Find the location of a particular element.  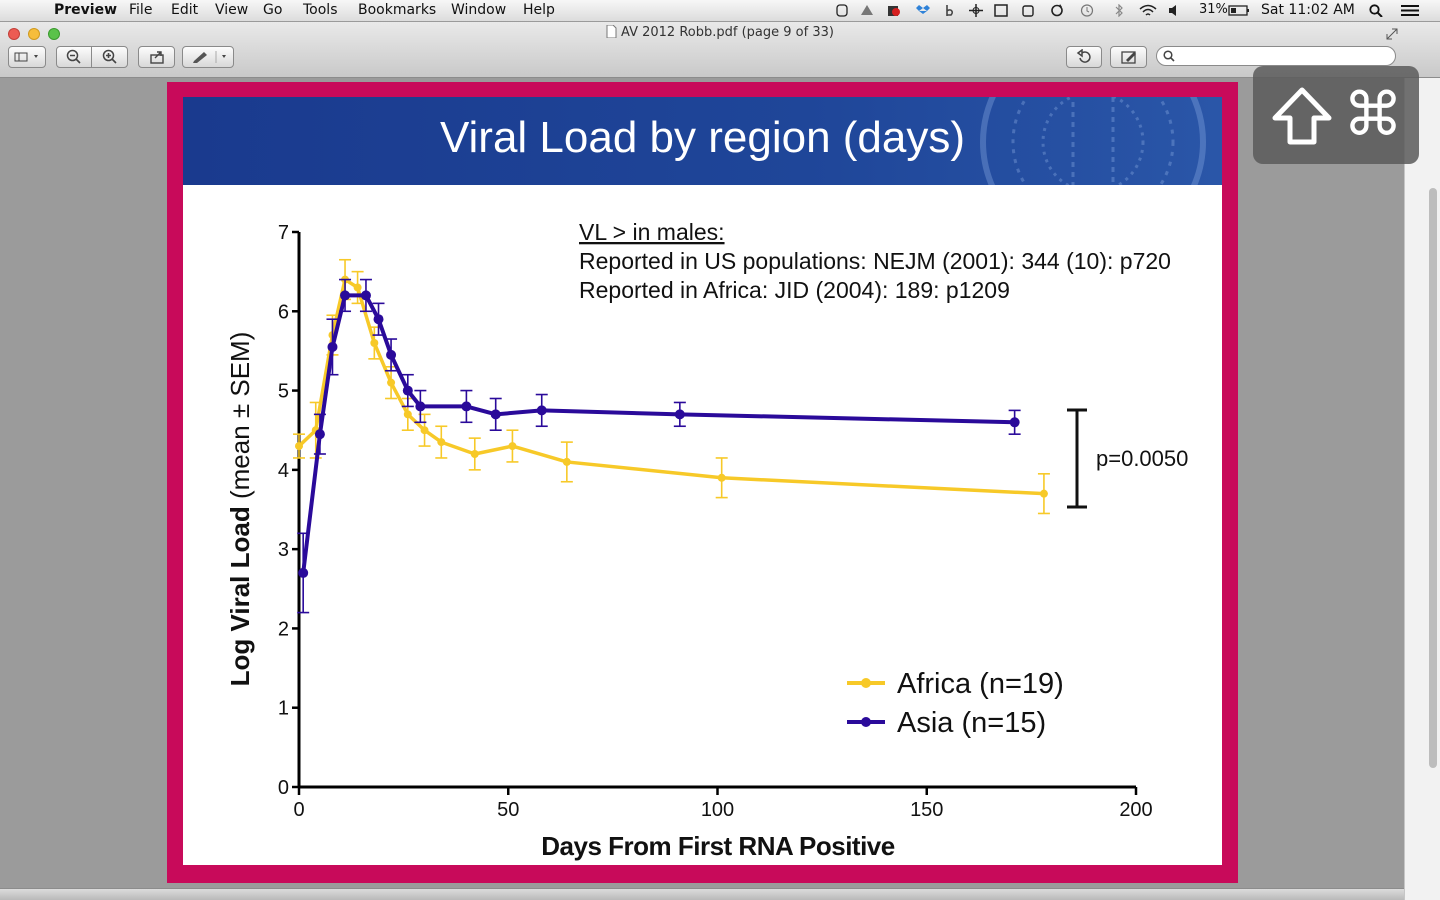

document-title: AV 2012 Robb.pdf (page 9 of 33) is located at coordinates (720, 32).